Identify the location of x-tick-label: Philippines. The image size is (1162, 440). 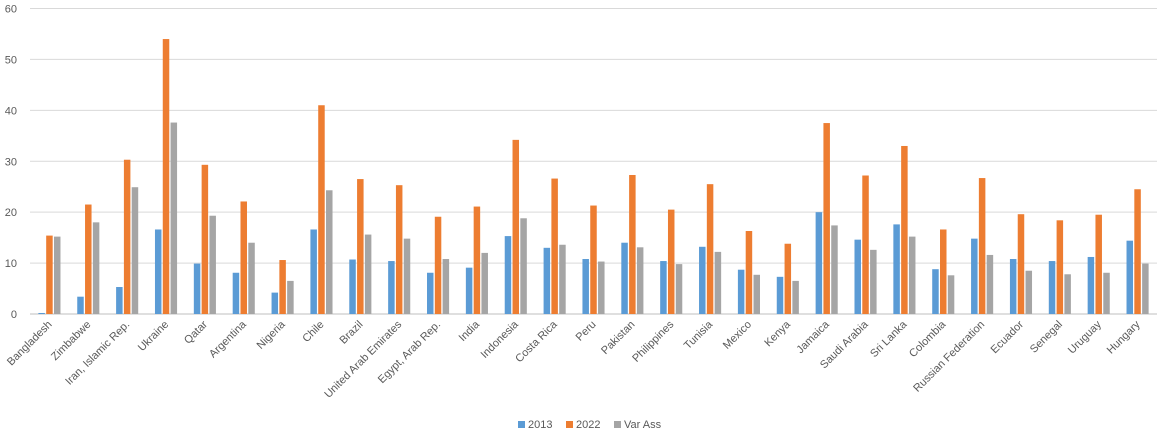
(653, 341).